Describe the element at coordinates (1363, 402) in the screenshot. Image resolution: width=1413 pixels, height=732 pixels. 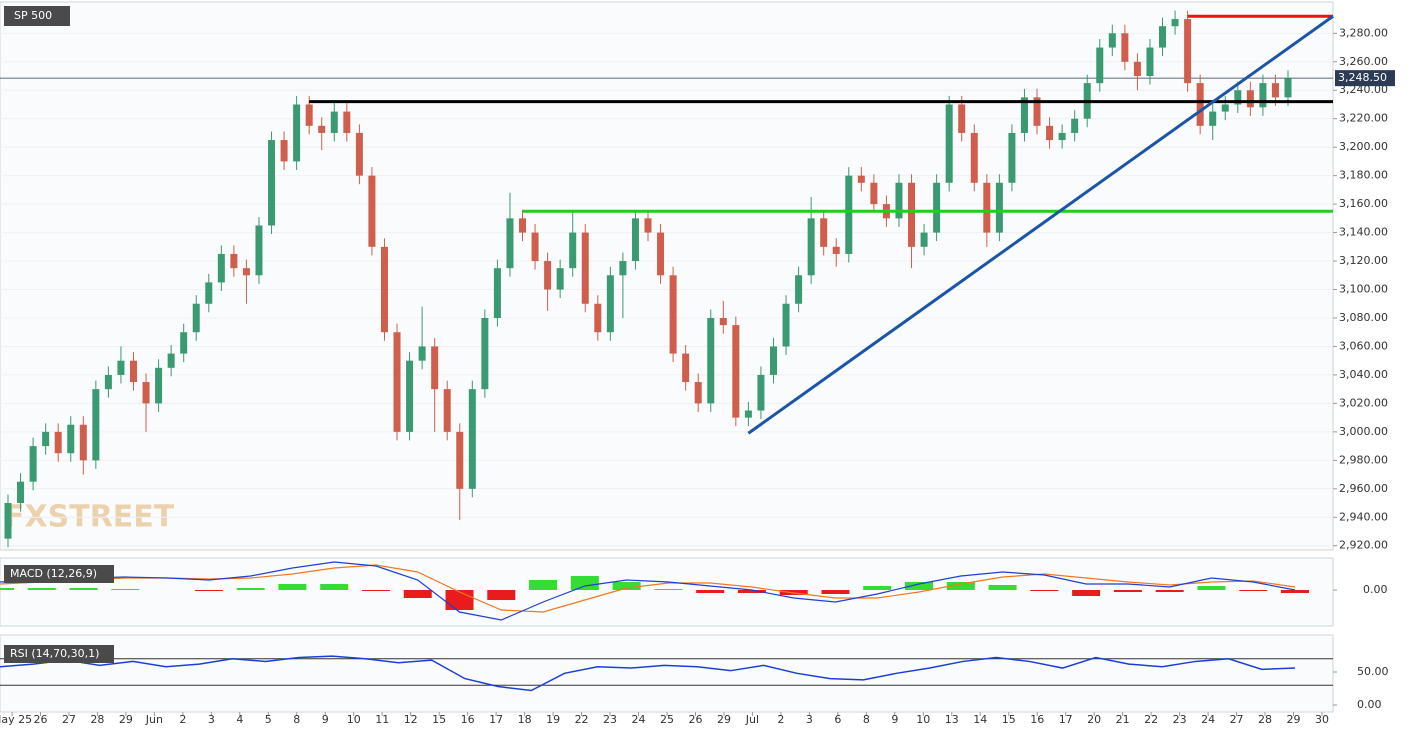
I see `y-tick-label: 3,020.00` at that location.